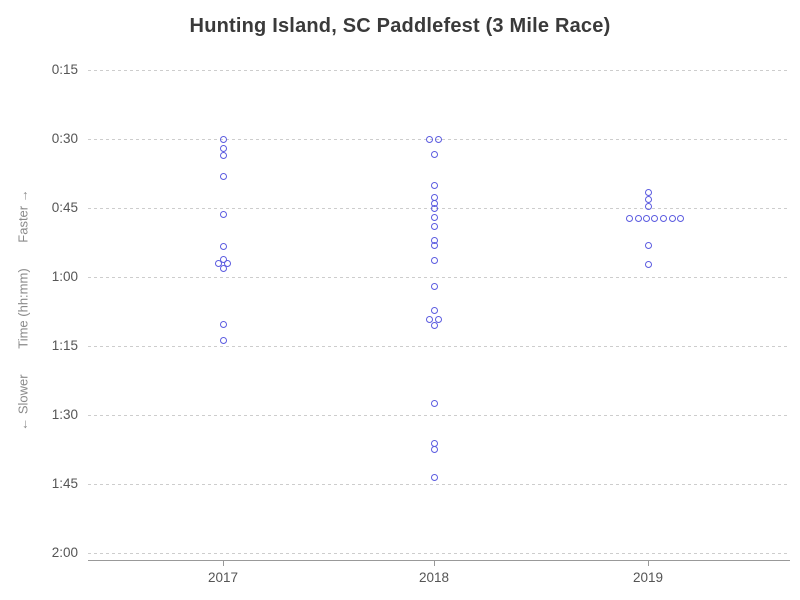 This screenshot has height=600, width=800. What do you see at coordinates (64, 138) in the screenshot?
I see `y-tick-label: 0:30` at bounding box center [64, 138].